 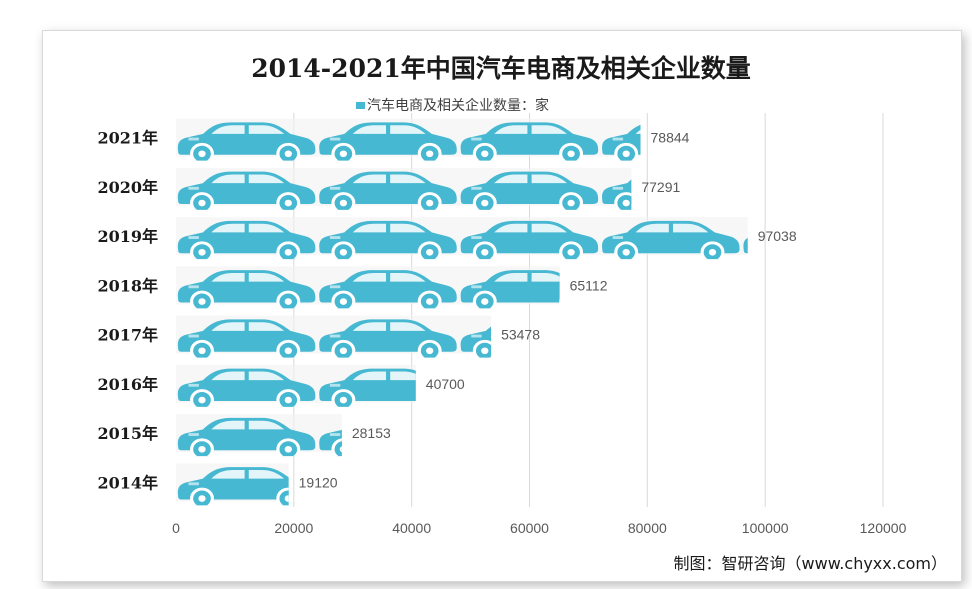 I want to click on data-label: 65112, so click(x=589, y=285).